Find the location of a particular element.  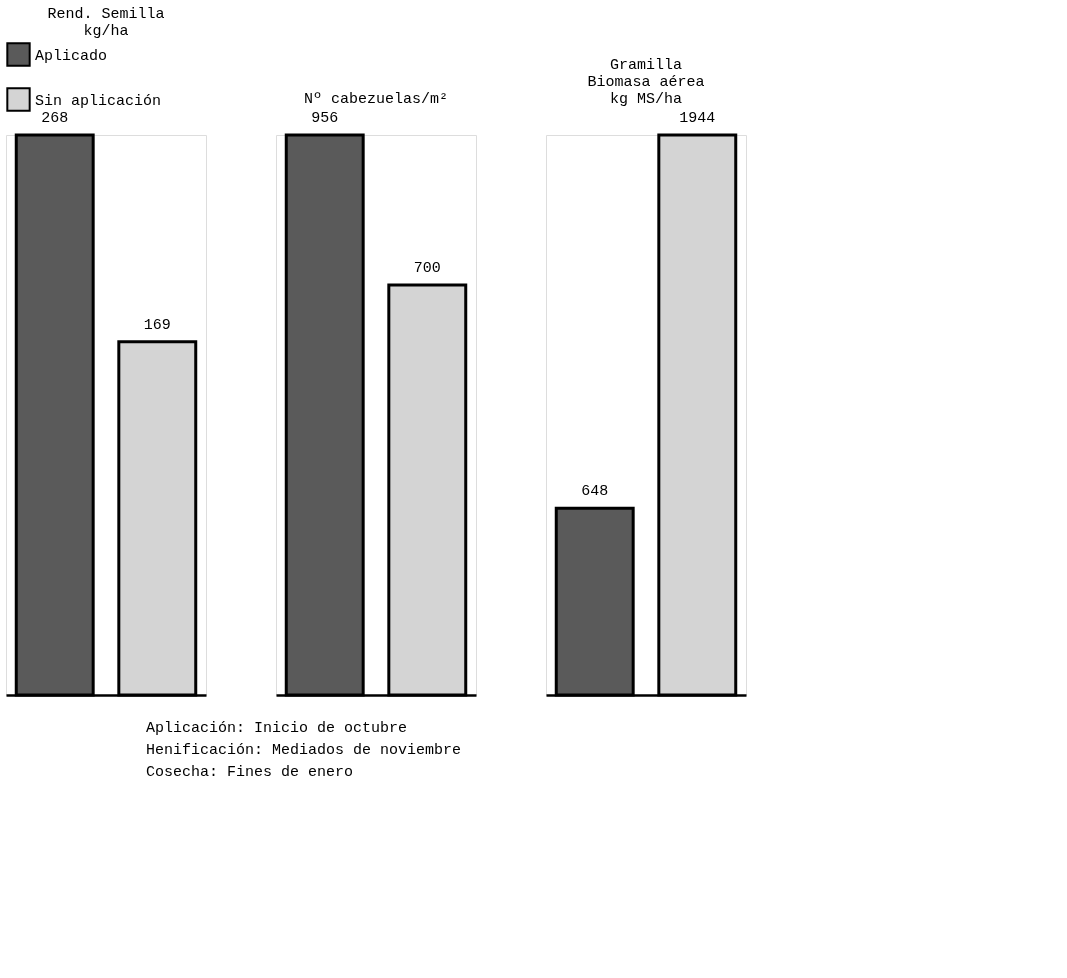

chart-title: Nº cabezuelas/m² is located at coordinates (376, 99).